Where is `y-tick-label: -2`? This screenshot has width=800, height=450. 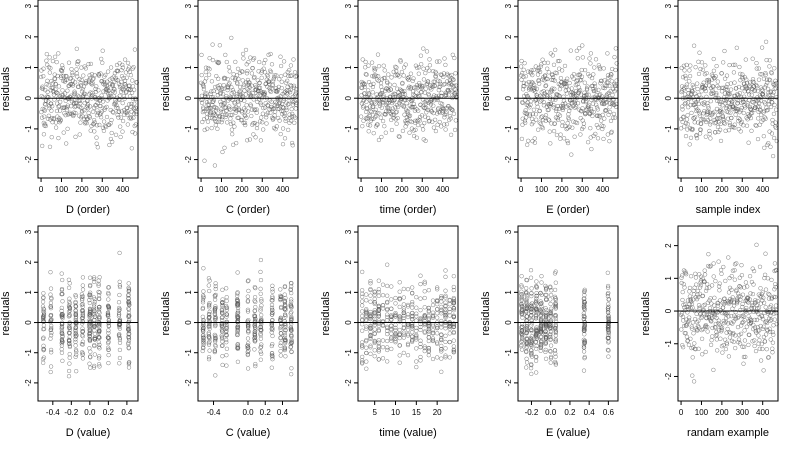
y-tick-label: -2 is located at coordinates (188, 383).